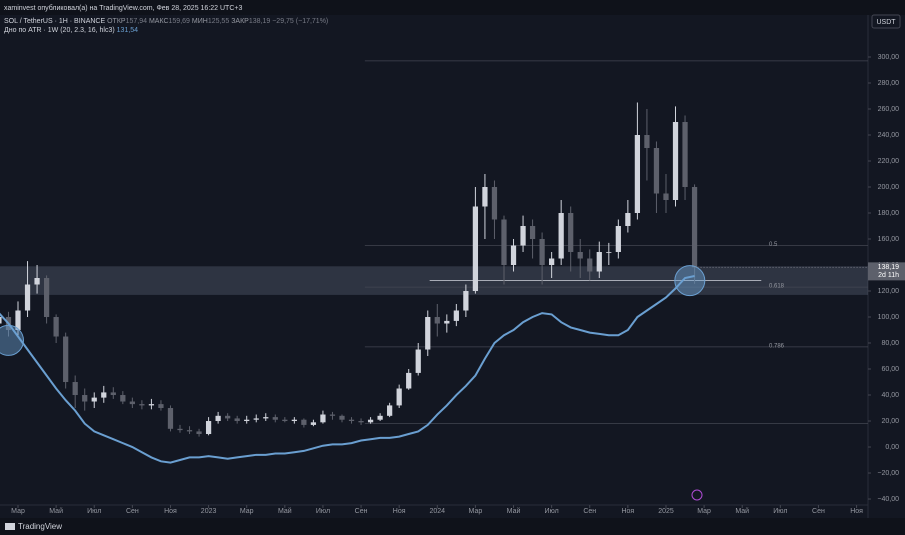 The image size is (905, 535). Describe the element at coordinates (777, 287) in the screenshot. I see `fib-label: 0.618` at that location.